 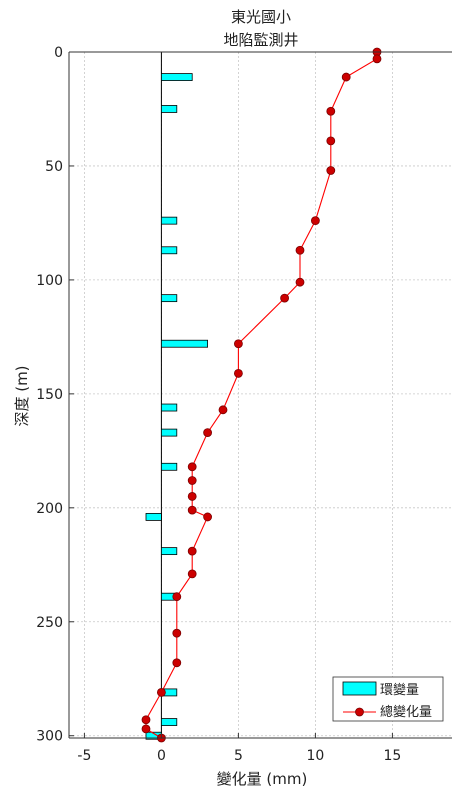 I want to click on chart-title-line-2: 地陷監測井, so click(x=260, y=40).